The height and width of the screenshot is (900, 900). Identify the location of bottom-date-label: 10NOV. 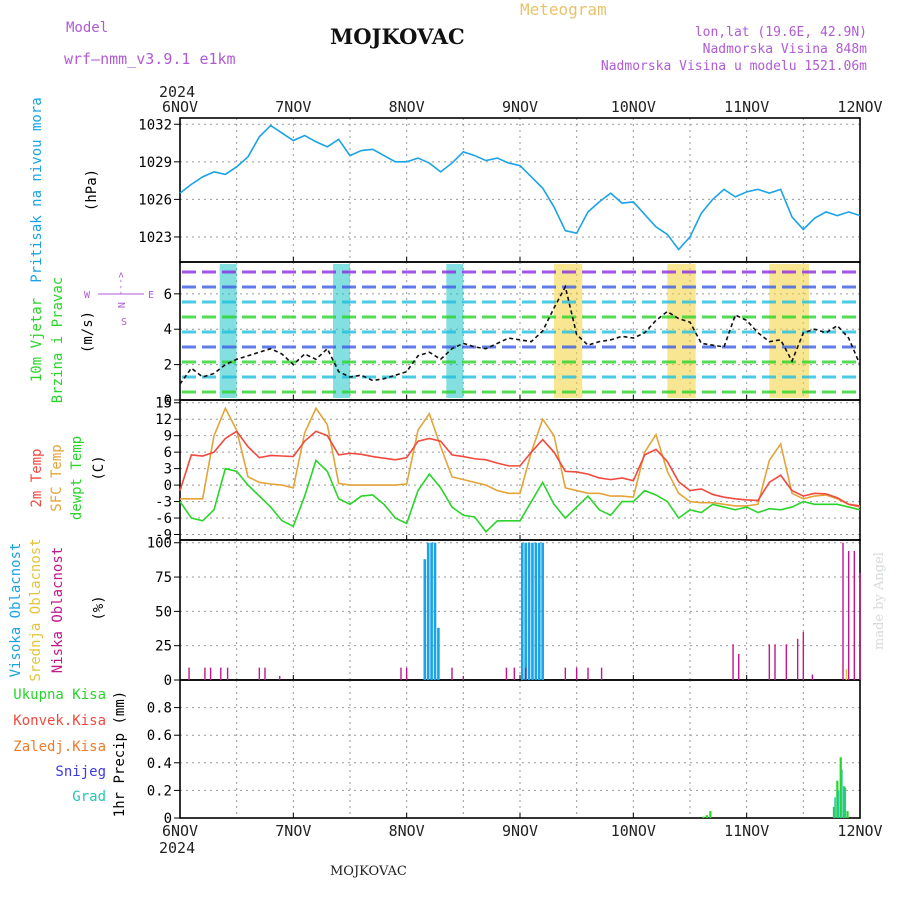
(633, 831).